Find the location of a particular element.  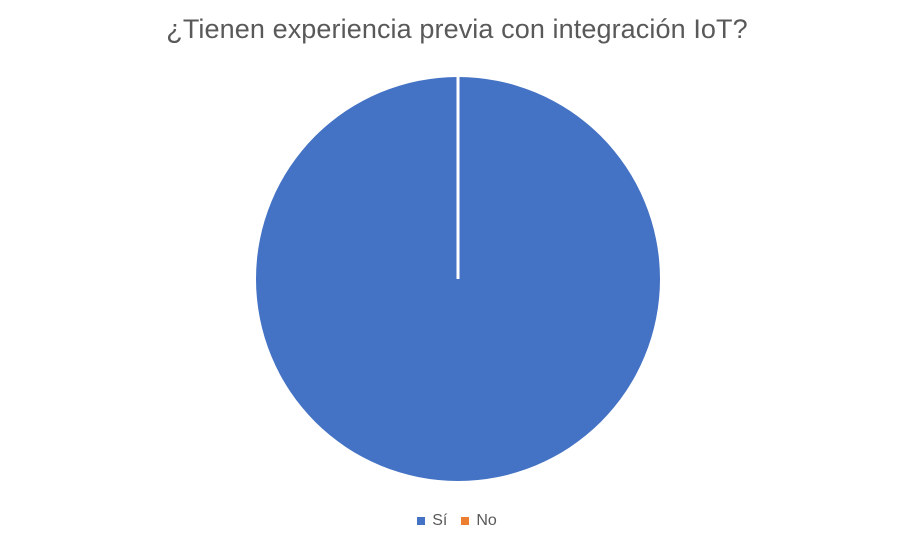

legend-swatch-si is located at coordinates (421, 521).